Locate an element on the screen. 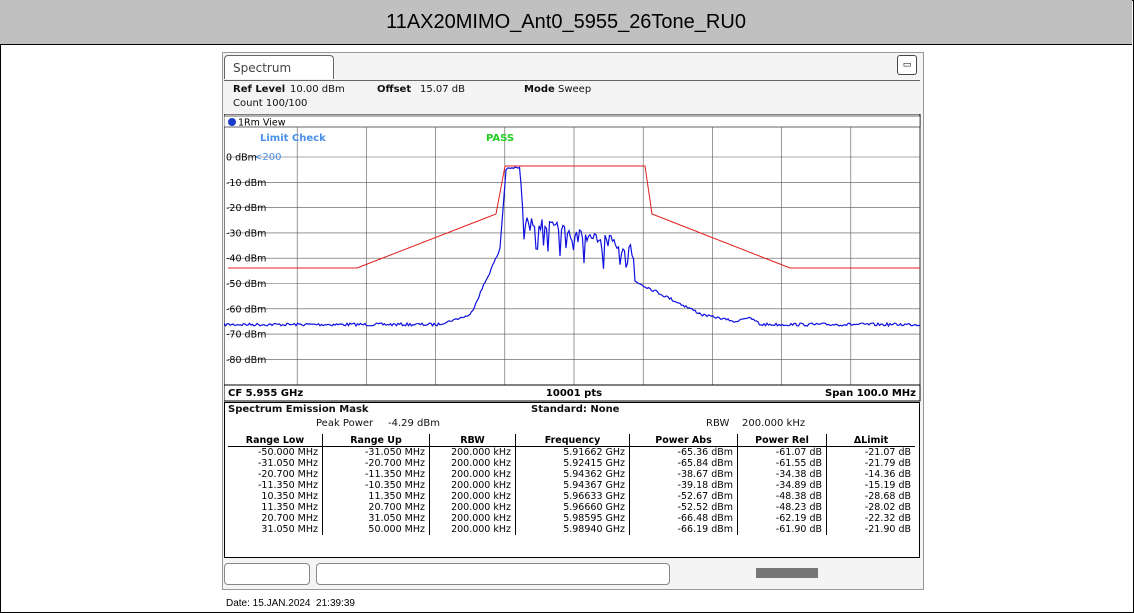 The height and width of the screenshot is (613, 1134). y-label: -50 dBm is located at coordinates (246, 284).